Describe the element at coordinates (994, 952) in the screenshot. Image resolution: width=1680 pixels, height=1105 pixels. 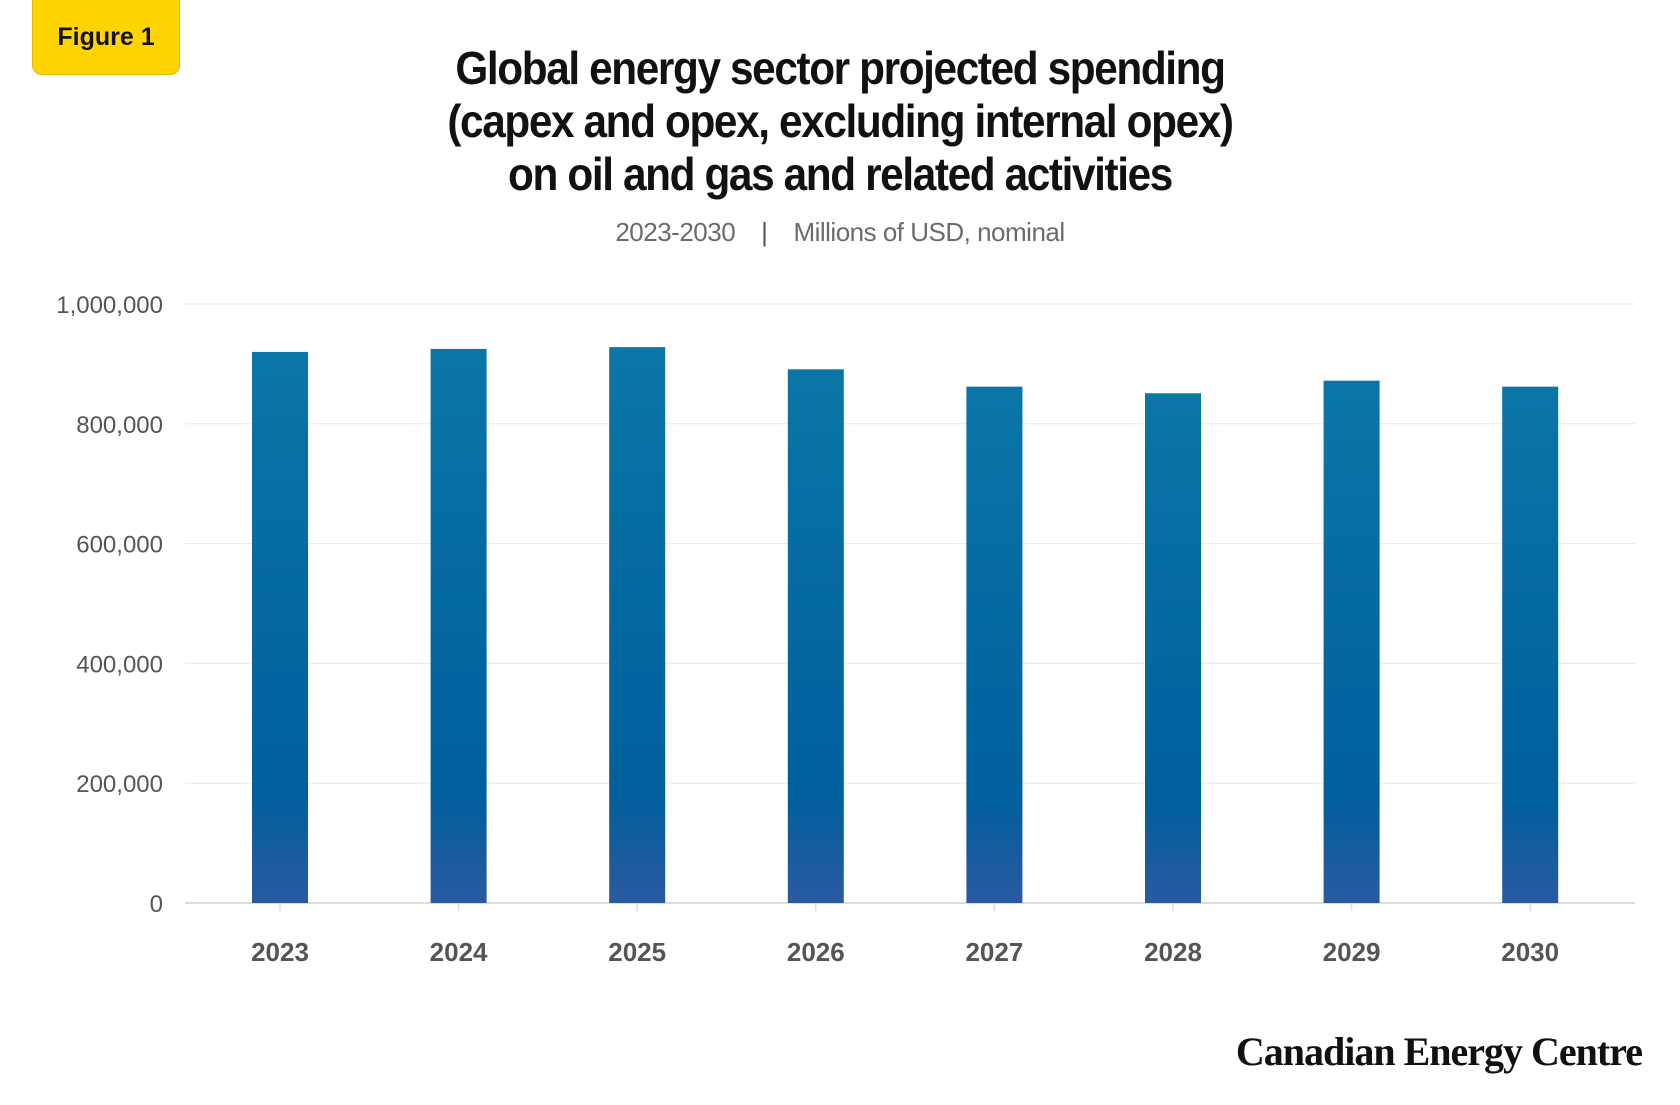
I see `x-tick-label: 2027` at that location.